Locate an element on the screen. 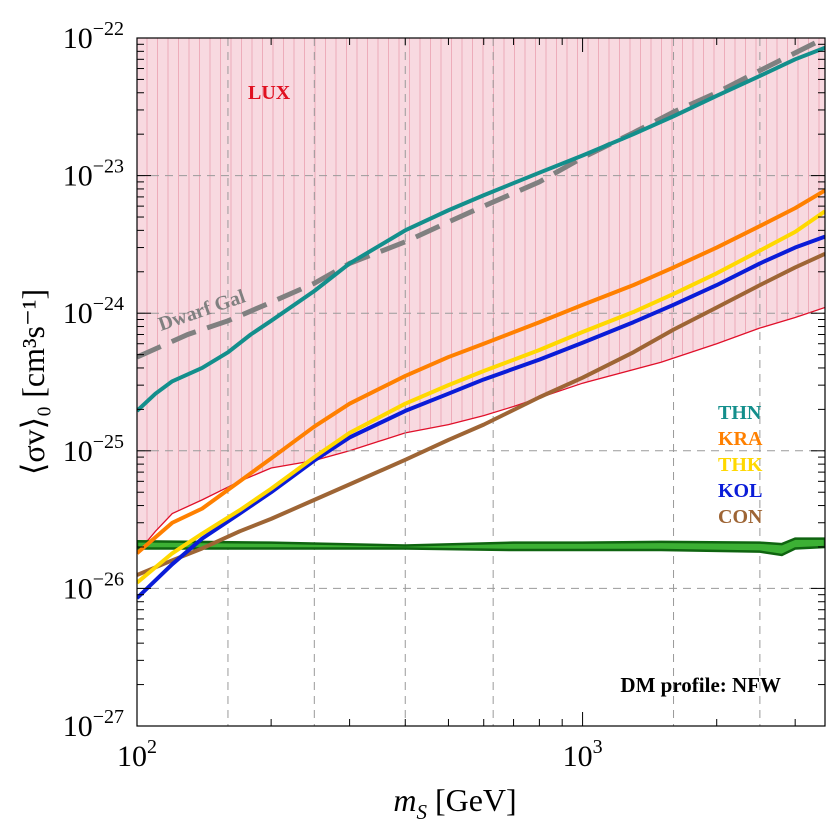 The image size is (830, 822). legend-label-thk: THK is located at coordinates (740, 465).